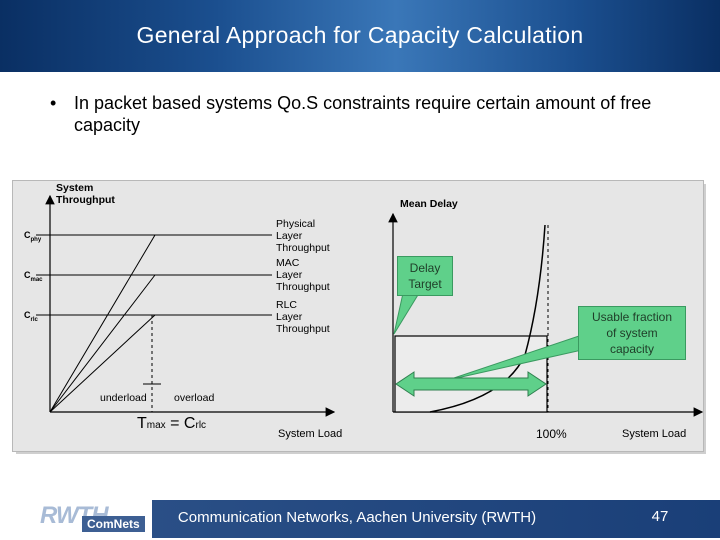 This screenshot has height=540, width=720. Describe the element at coordinates (654, 434) in the screenshot. I see `right-x-axis-label: System Load` at that location.